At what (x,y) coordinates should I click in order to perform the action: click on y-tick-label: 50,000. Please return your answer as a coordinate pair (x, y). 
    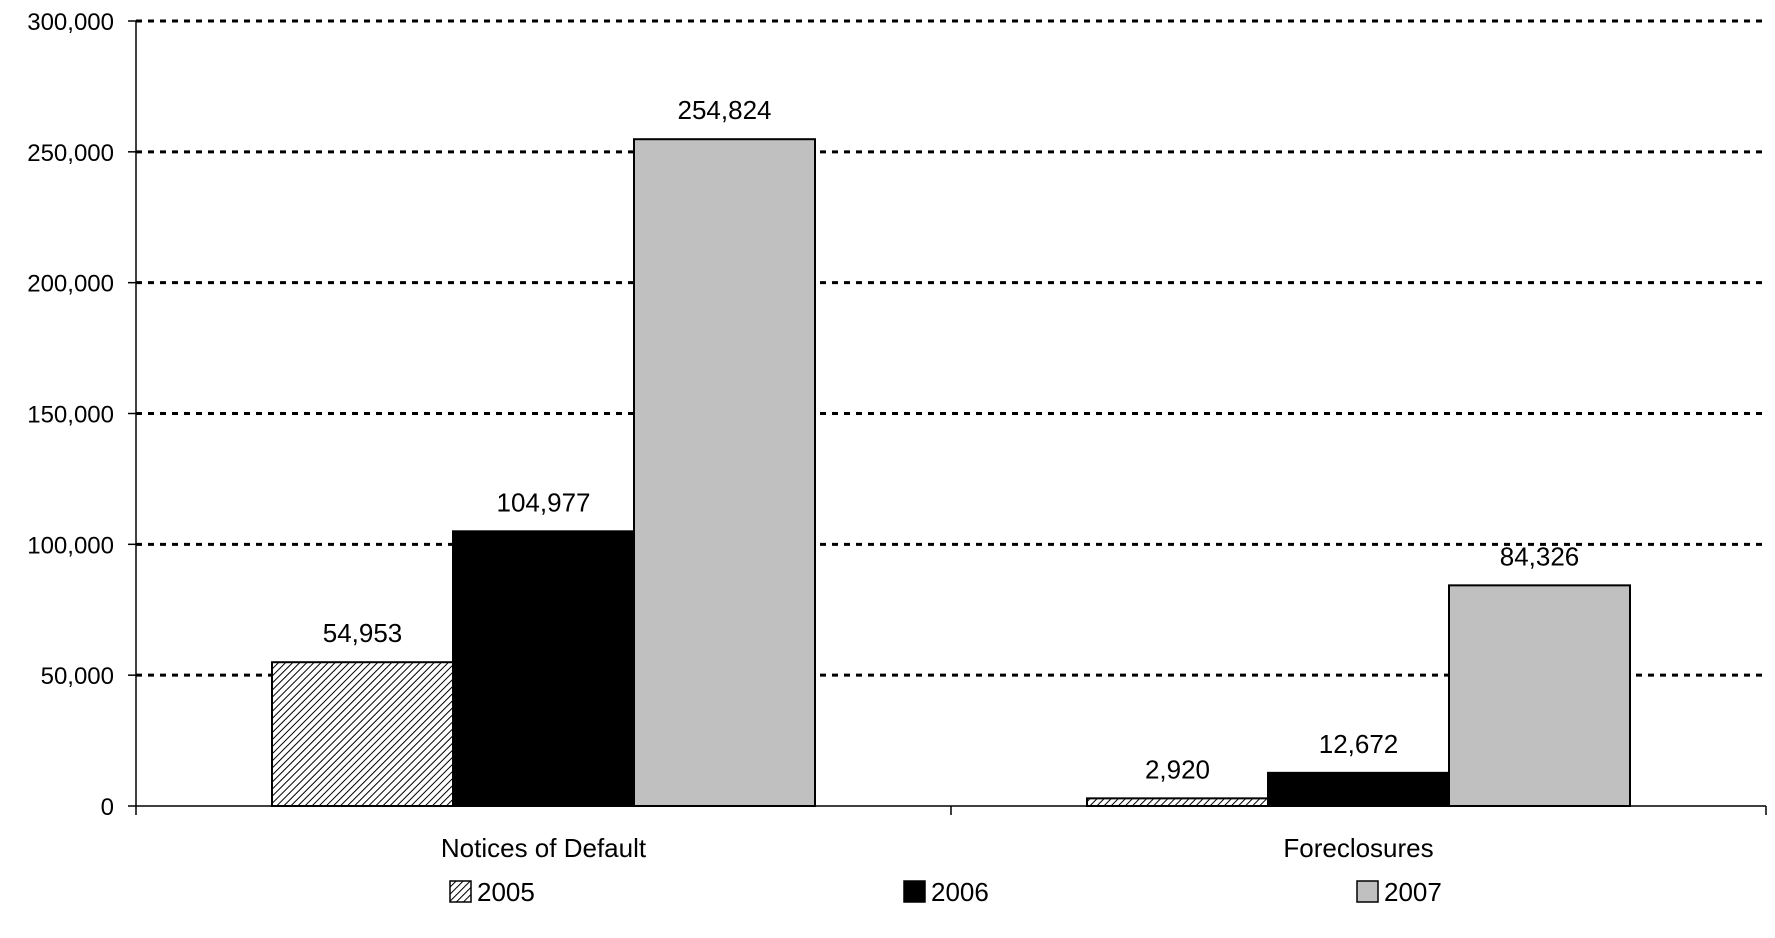
    Looking at the image, I should click on (77, 676).